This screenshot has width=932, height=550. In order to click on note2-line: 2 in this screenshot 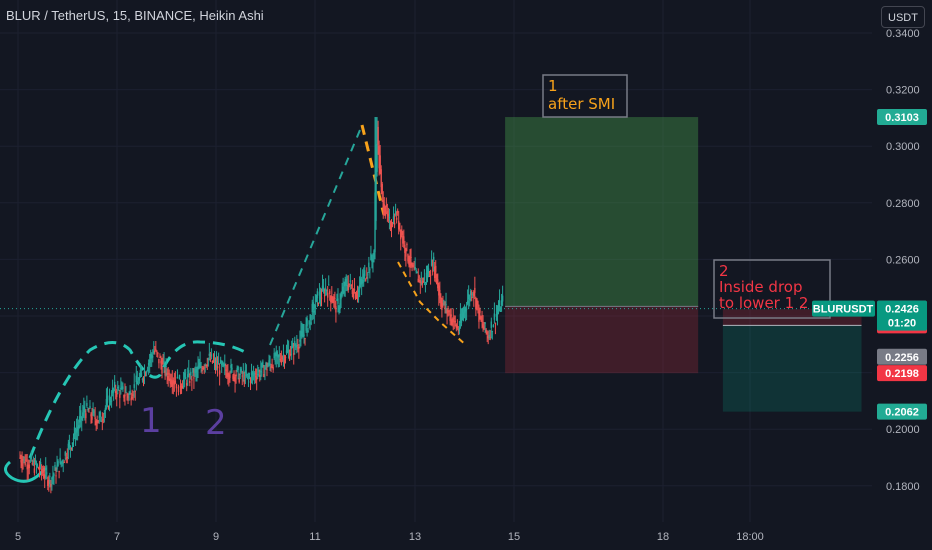, I will do `click(724, 271)`.